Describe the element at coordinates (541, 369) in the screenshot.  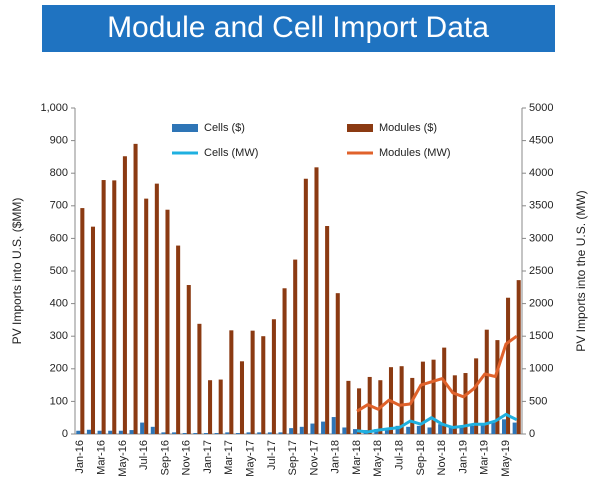
I see `y2-tick-label: 1000` at that location.